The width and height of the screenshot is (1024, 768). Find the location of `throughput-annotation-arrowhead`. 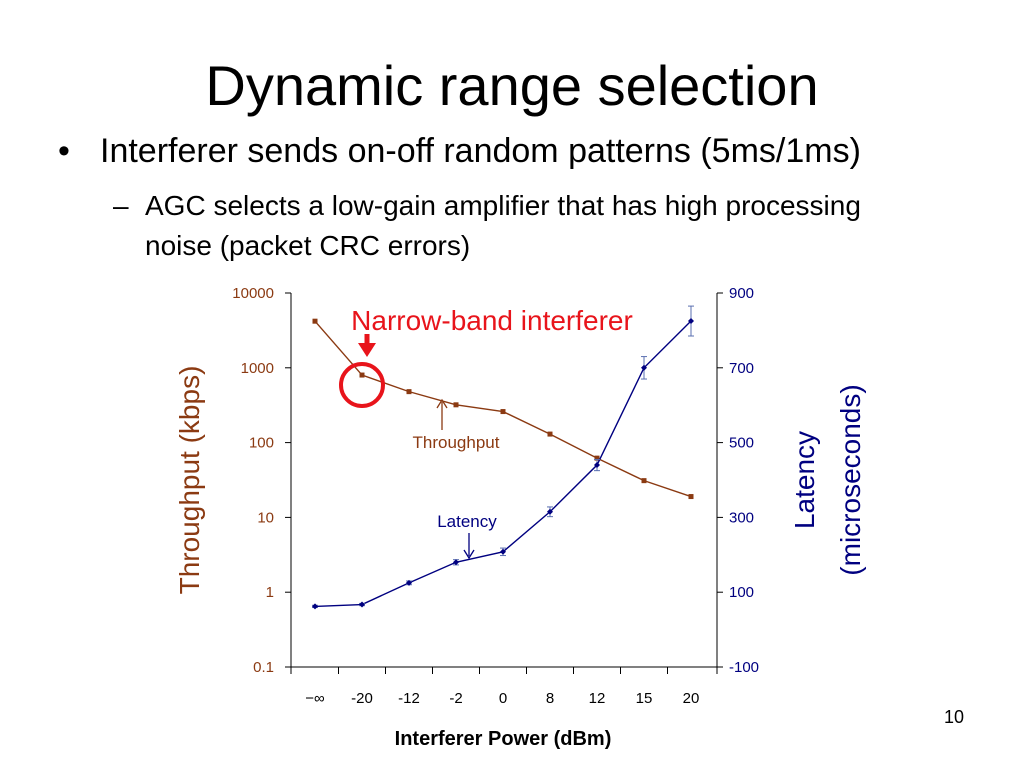

throughput-annotation-arrowhead is located at coordinates (442, 403).